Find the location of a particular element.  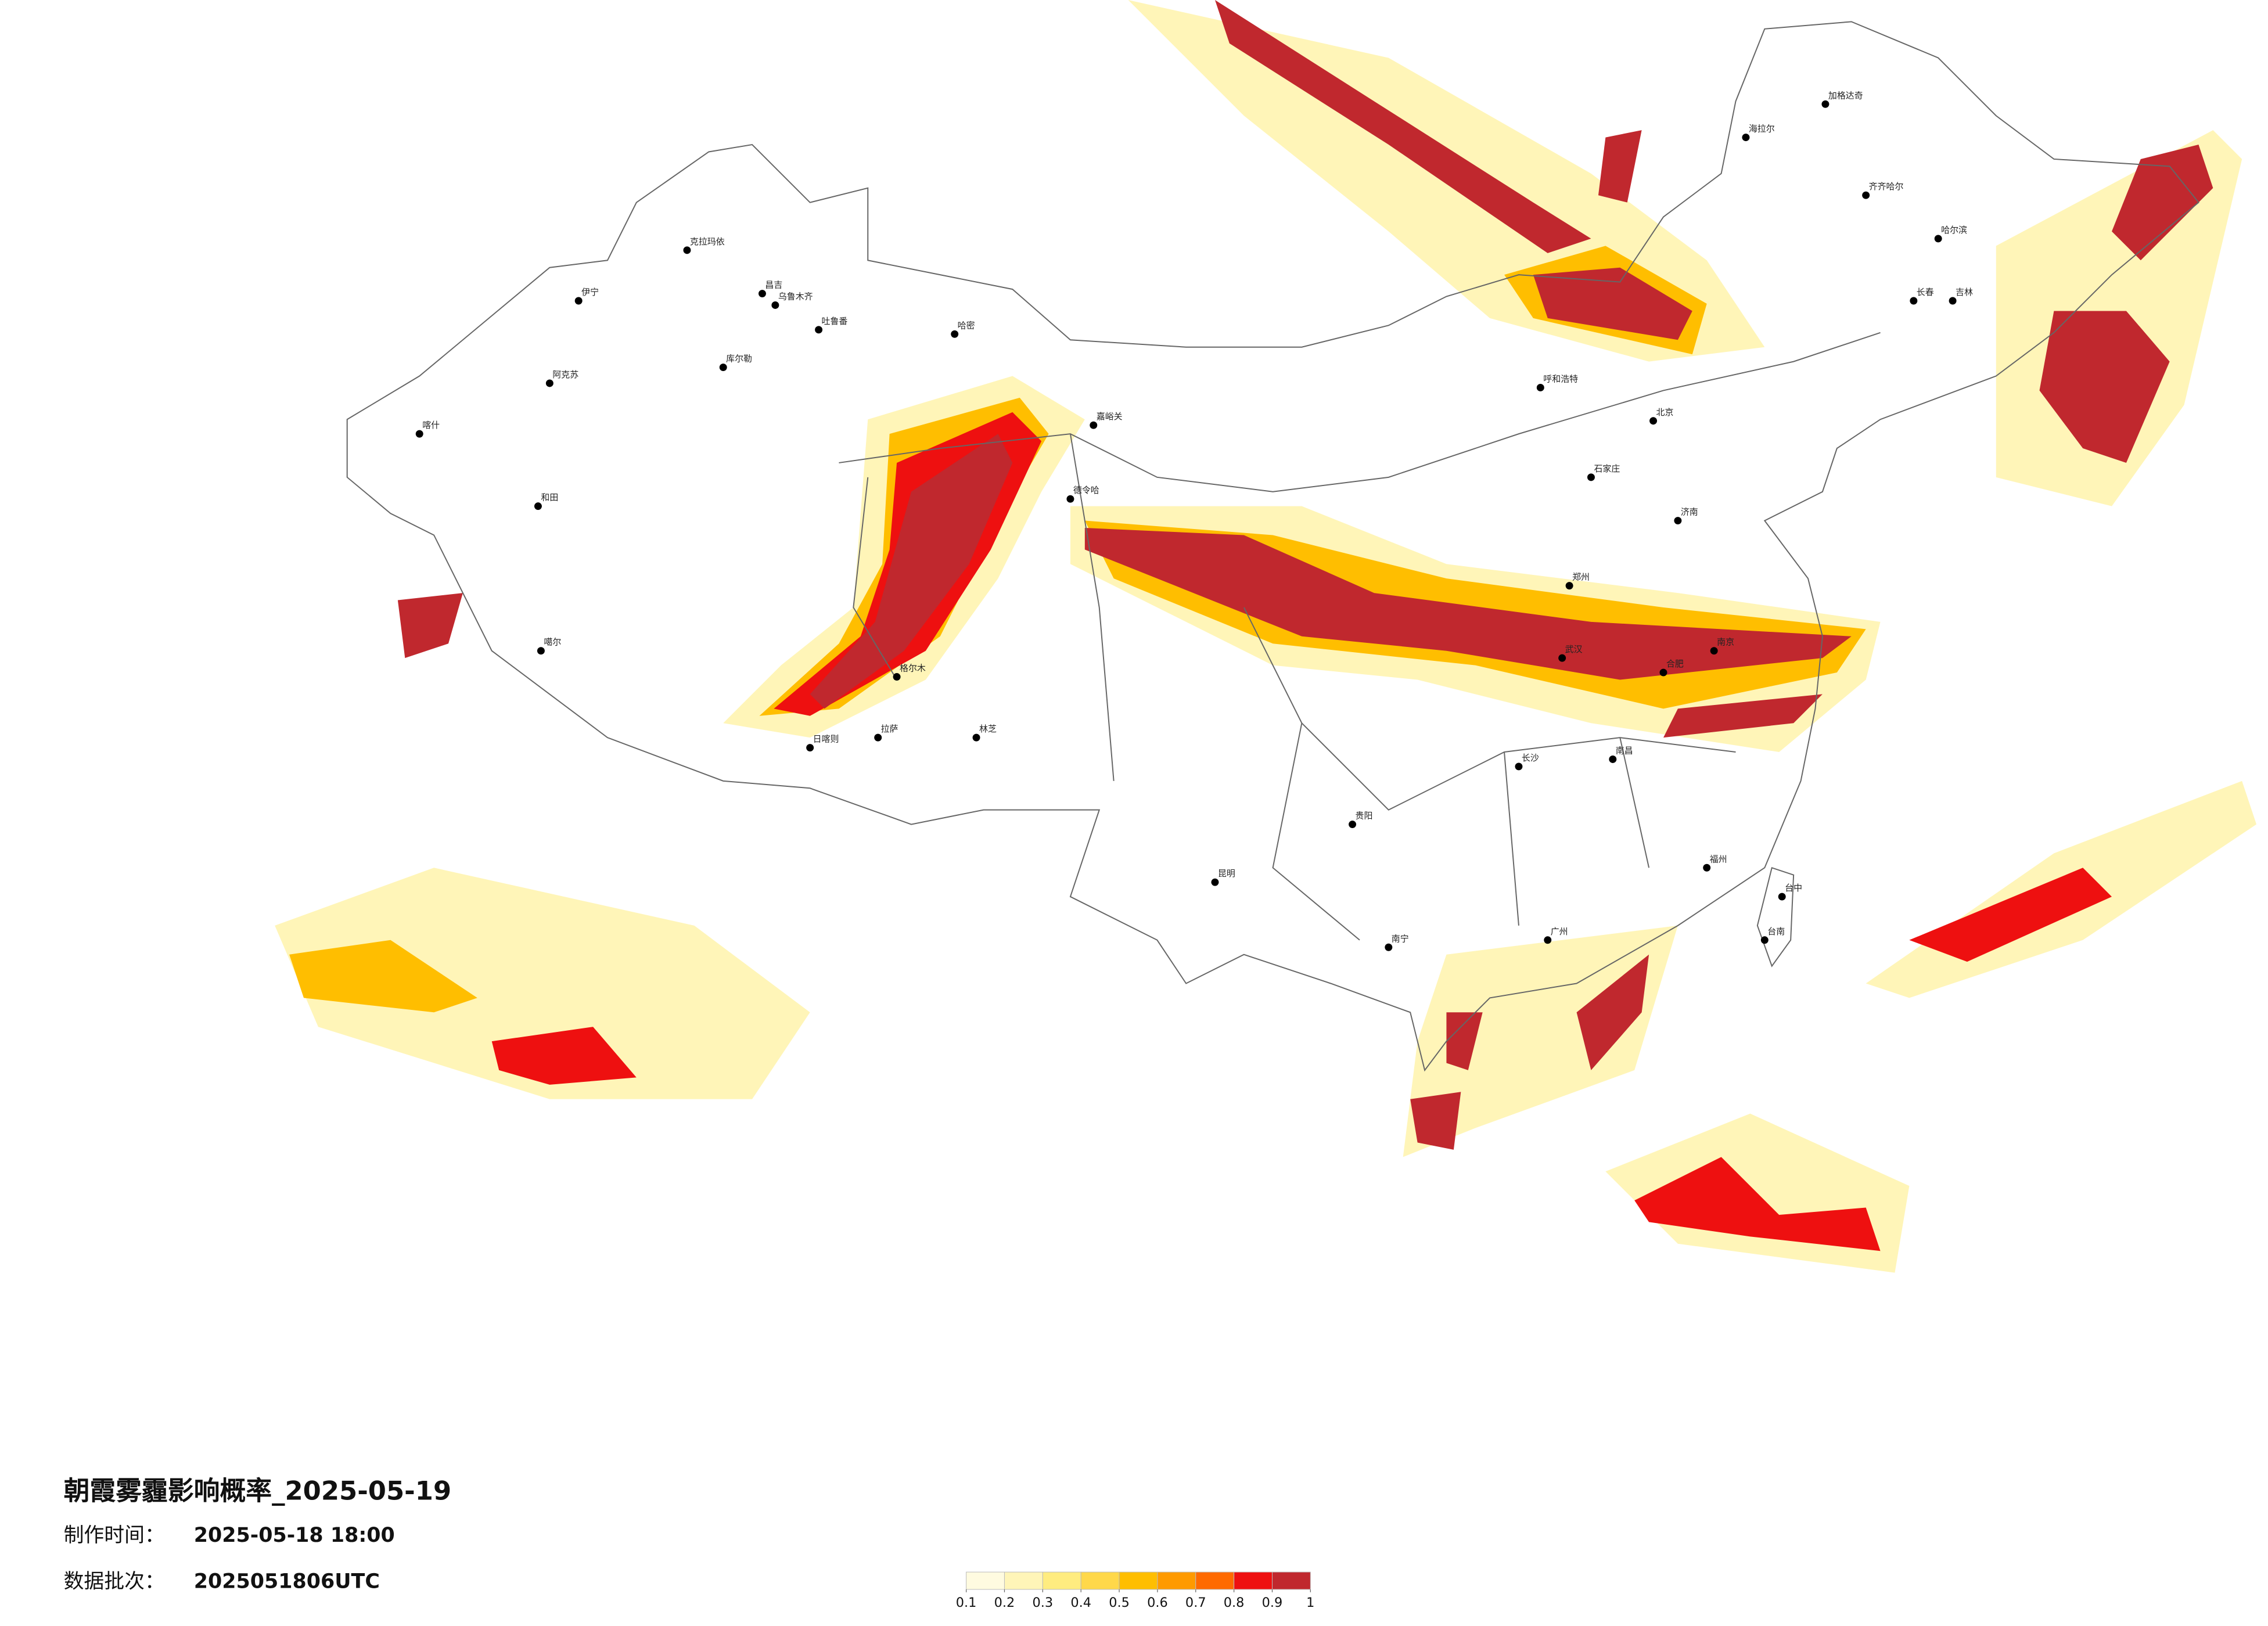

city-label: 日喀则 is located at coordinates (826, 739).